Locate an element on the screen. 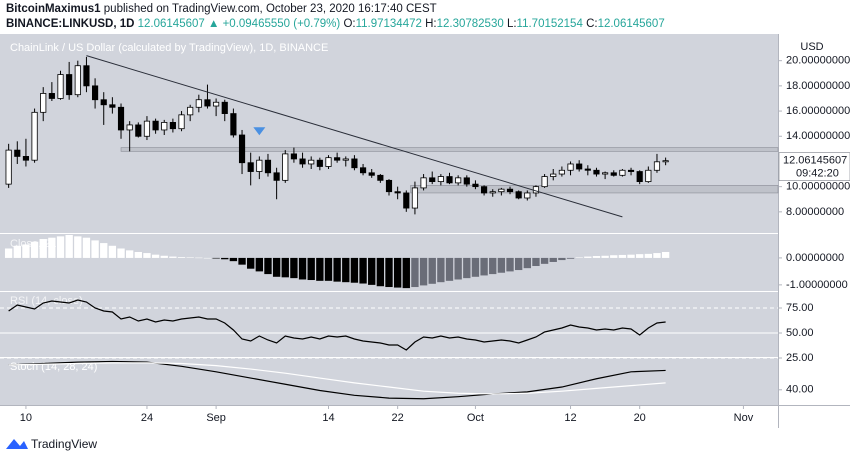  last-price-label: 12.06145607 is located at coordinates (815, 161).